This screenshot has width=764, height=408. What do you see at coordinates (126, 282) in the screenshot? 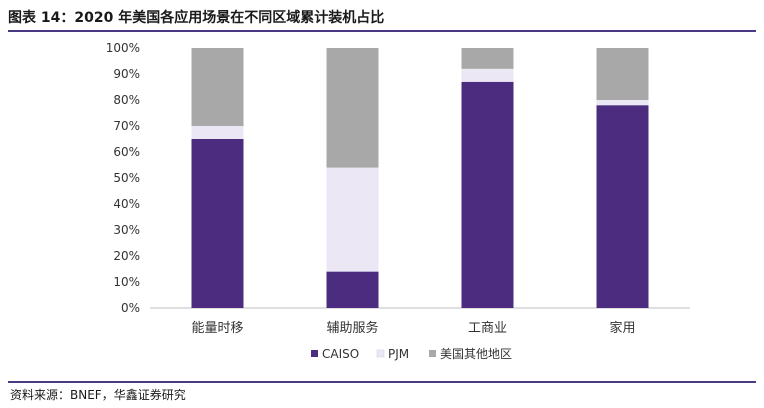
I see `y-tick-label: 10%` at bounding box center [126, 282].